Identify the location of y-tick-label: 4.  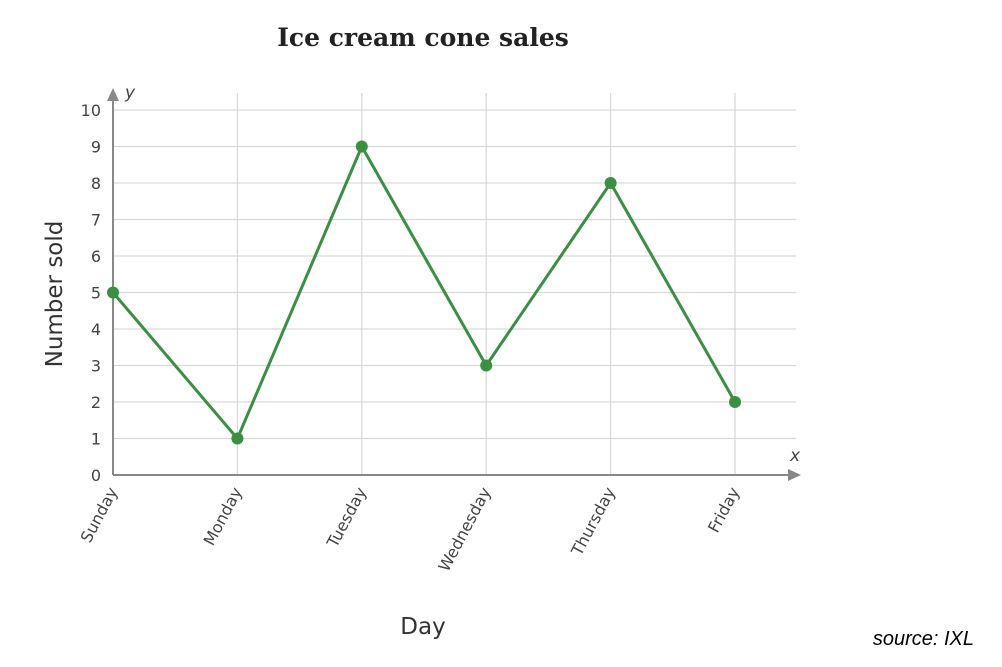
(96, 329).